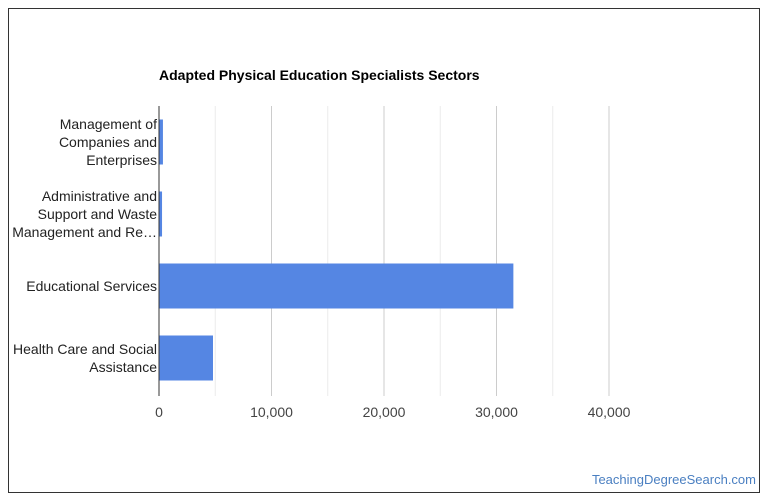 This screenshot has height=503, width=770. I want to click on category-label-line: Enterprises, so click(121, 160).